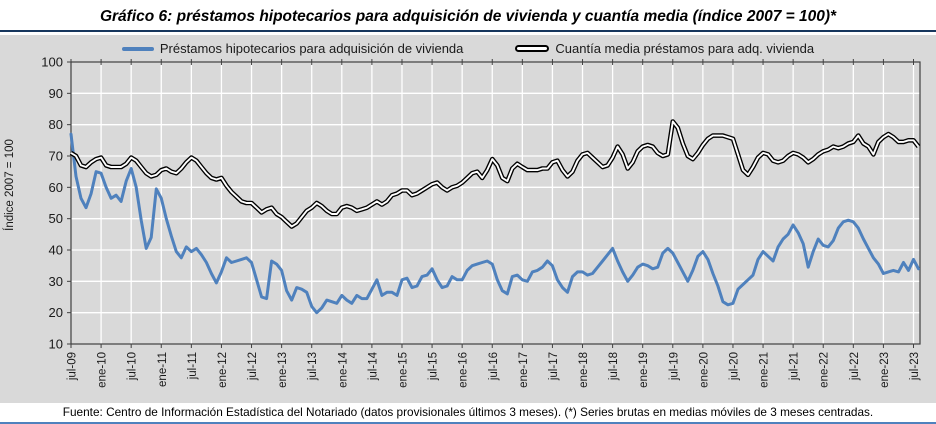 This screenshot has width=936, height=424. Describe the element at coordinates (494, 366) in the screenshot. I see `x-tick-label: jul-16` at that location.